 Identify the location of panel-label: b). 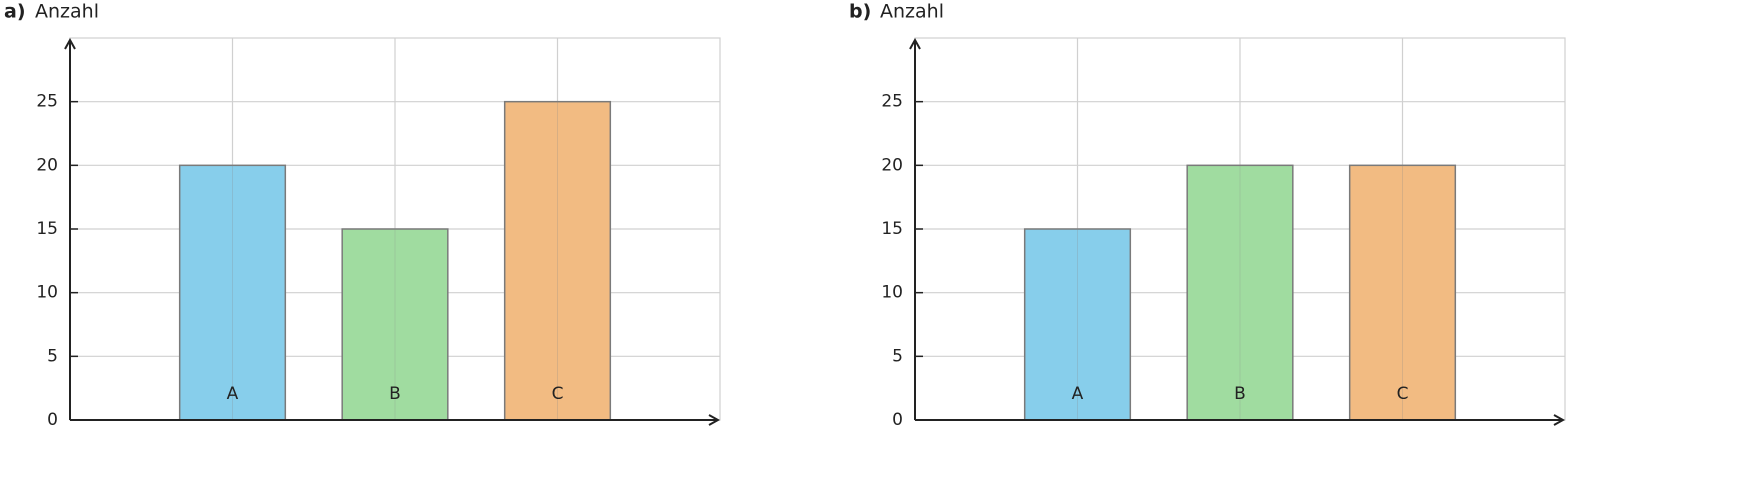
(860, 12).